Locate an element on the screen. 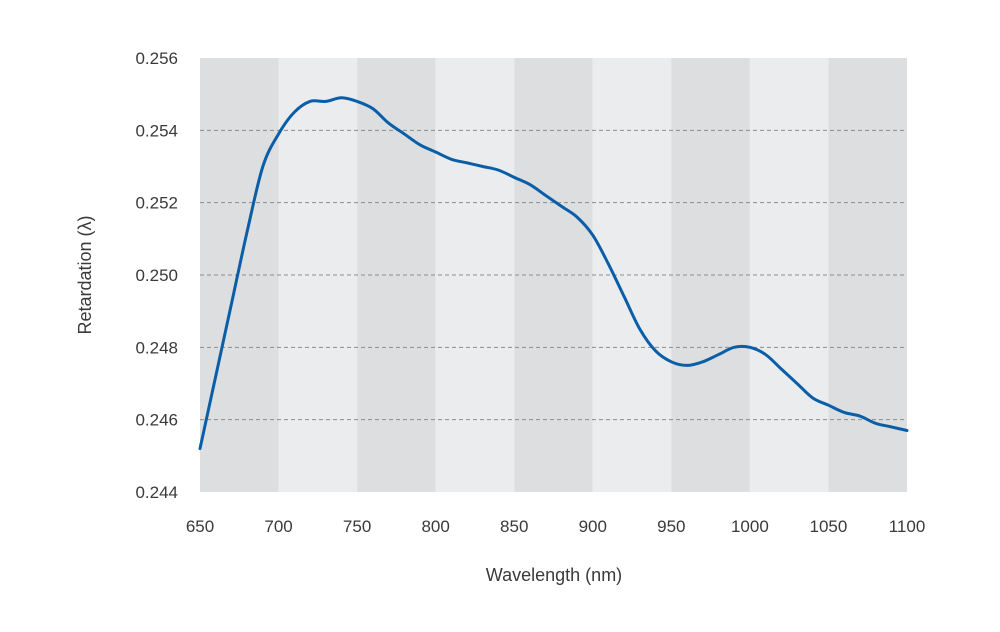  y-axis-ticks: 0.244 0.246 0.248 0.250 0.252 0.254 0.256 is located at coordinates (156, 275).